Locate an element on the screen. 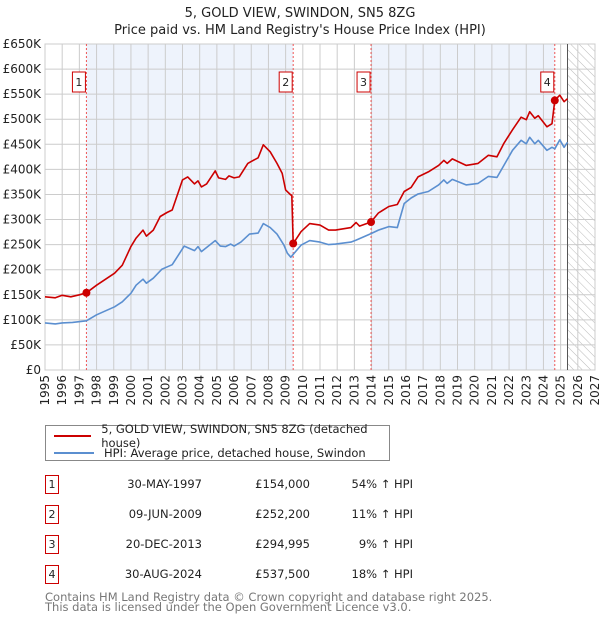  transaction-hpi-diff: 18% ↑ HPI is located at coordinates (382, 574).